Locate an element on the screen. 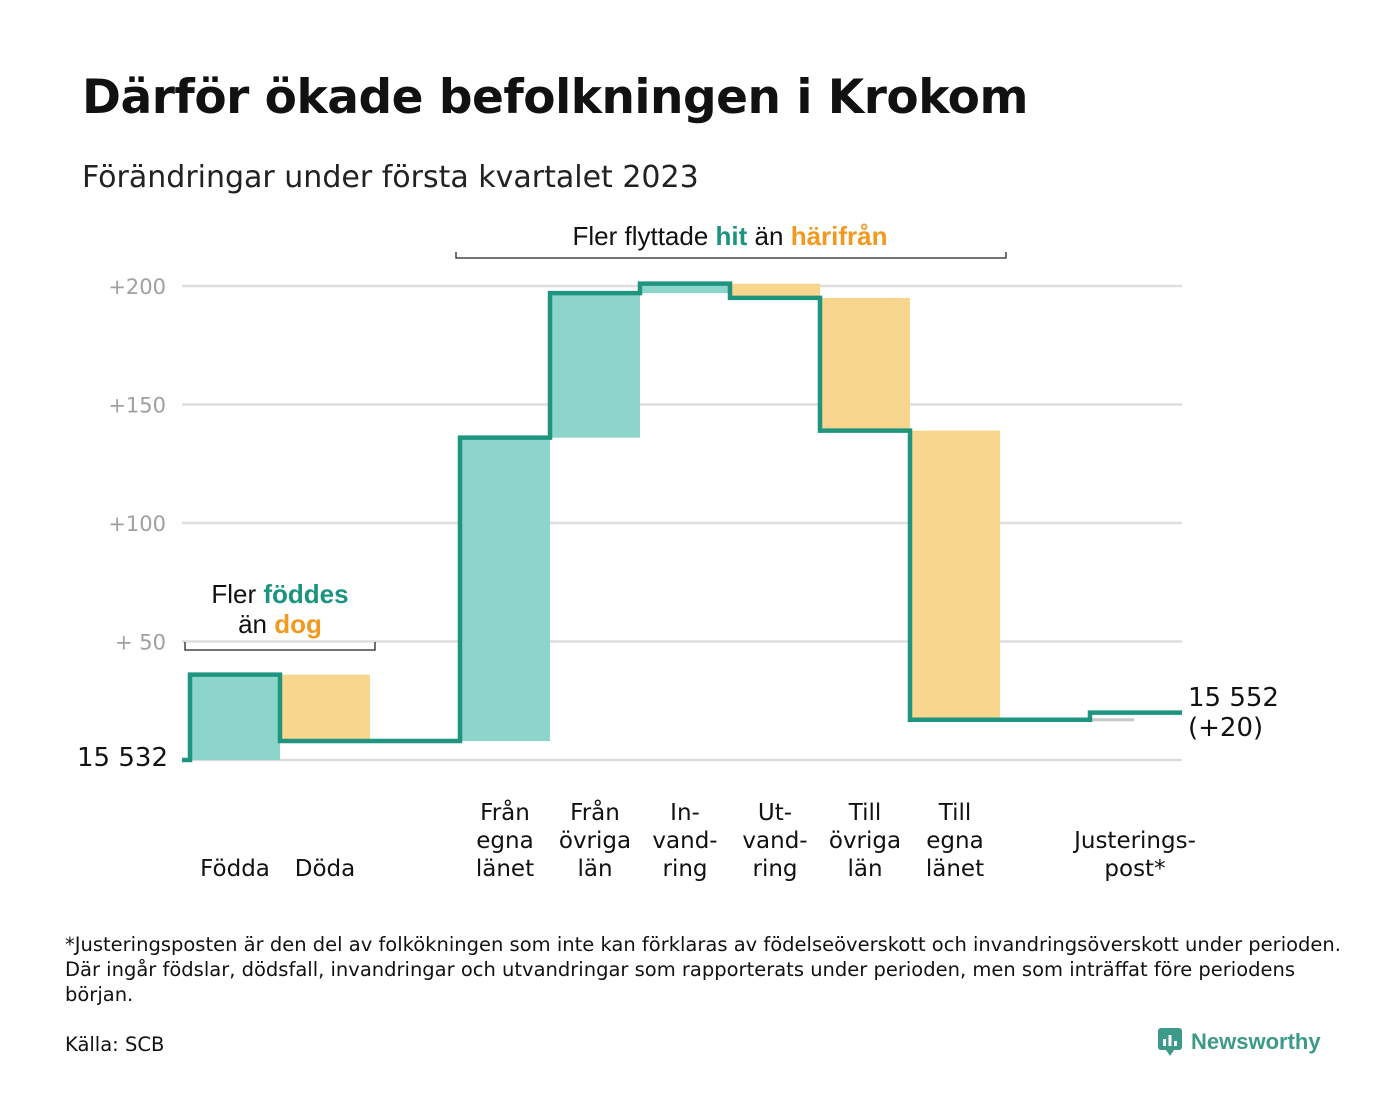  annotation-births-line2: än dog is located at coordinates (280, 624).